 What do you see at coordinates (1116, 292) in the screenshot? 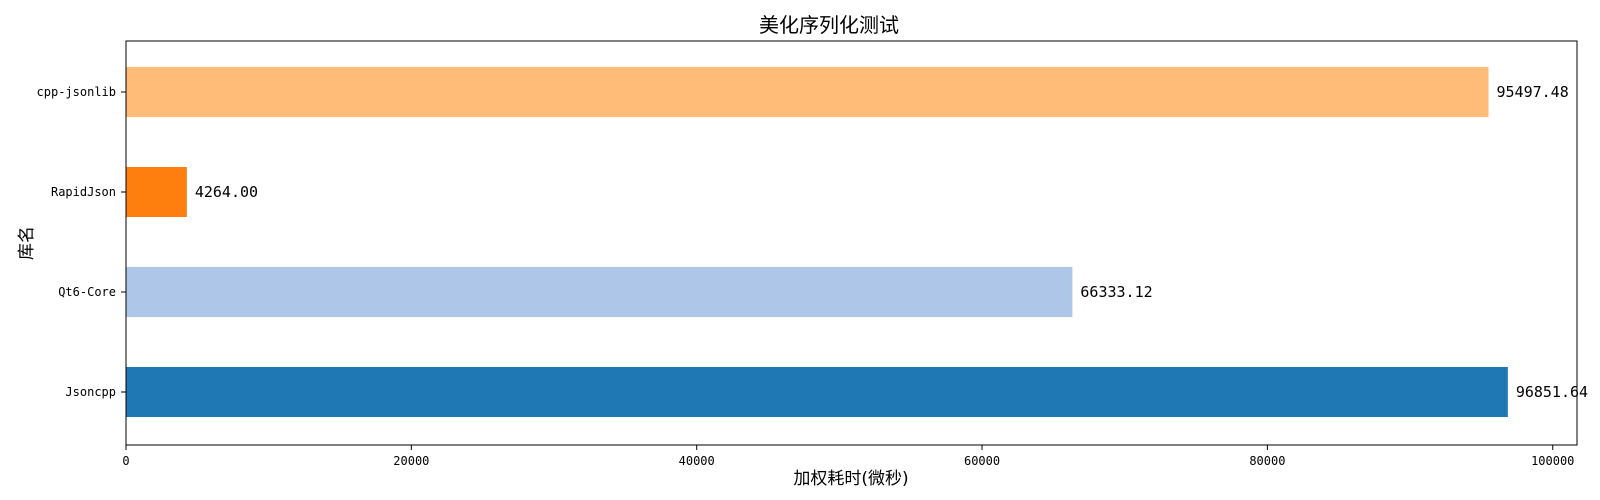
I see `data-label-qt6-core: 66333.12` at bounding box center [1116, 292].